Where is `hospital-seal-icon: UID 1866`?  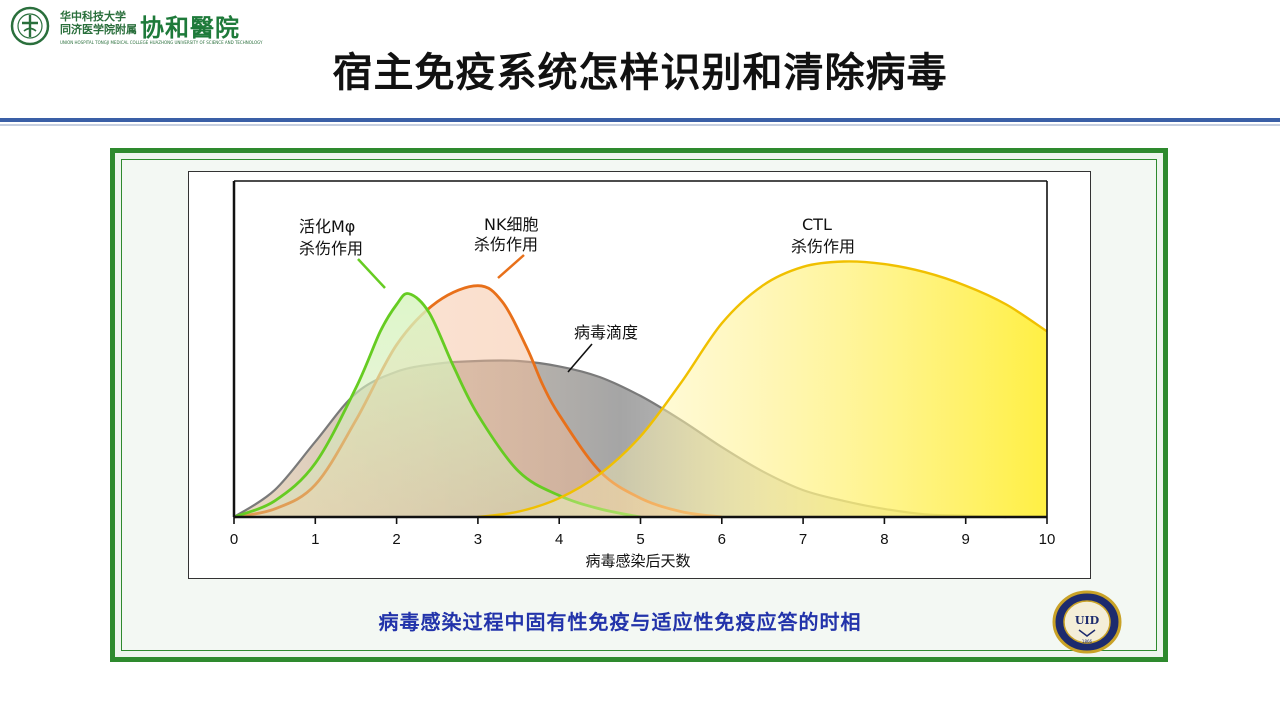
hospital-seal-icon: UID 1866 is located at coordinates (1087, 622).